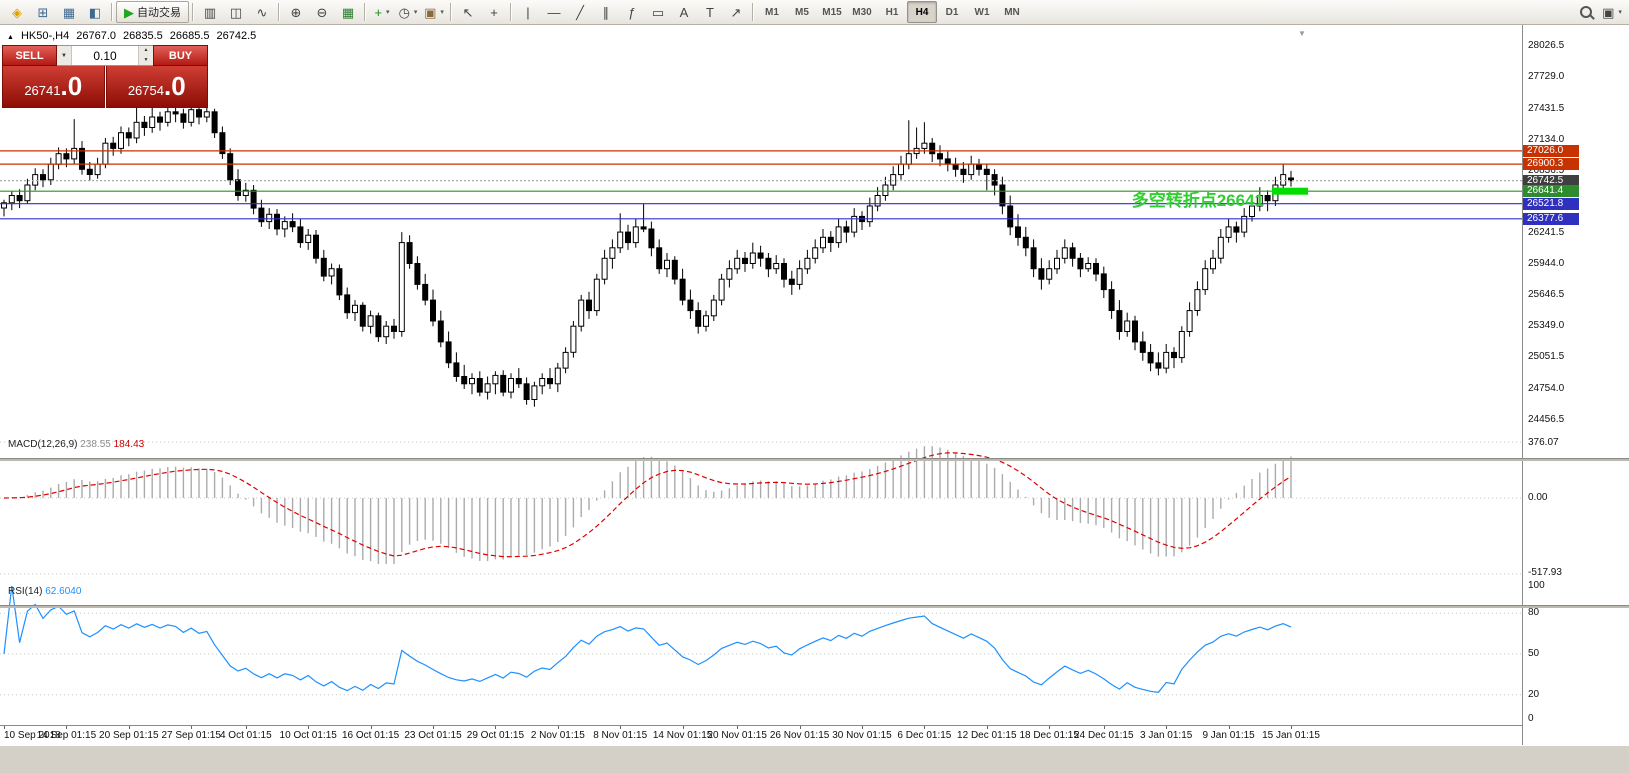 This screenshot has height=773, width=1629. Describe the element at coordinates (922, 12) in the screenshot. I see `timeframe-h4-button: H4` at that location.